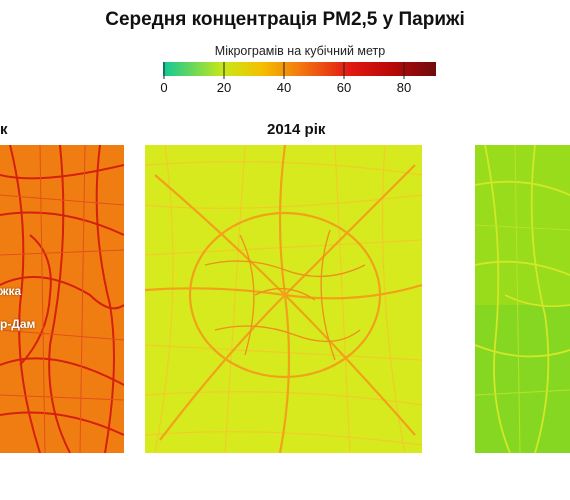  Describe the element at coordinates (11, 291) in the screenshot. I see `map-label: жка` at that location.